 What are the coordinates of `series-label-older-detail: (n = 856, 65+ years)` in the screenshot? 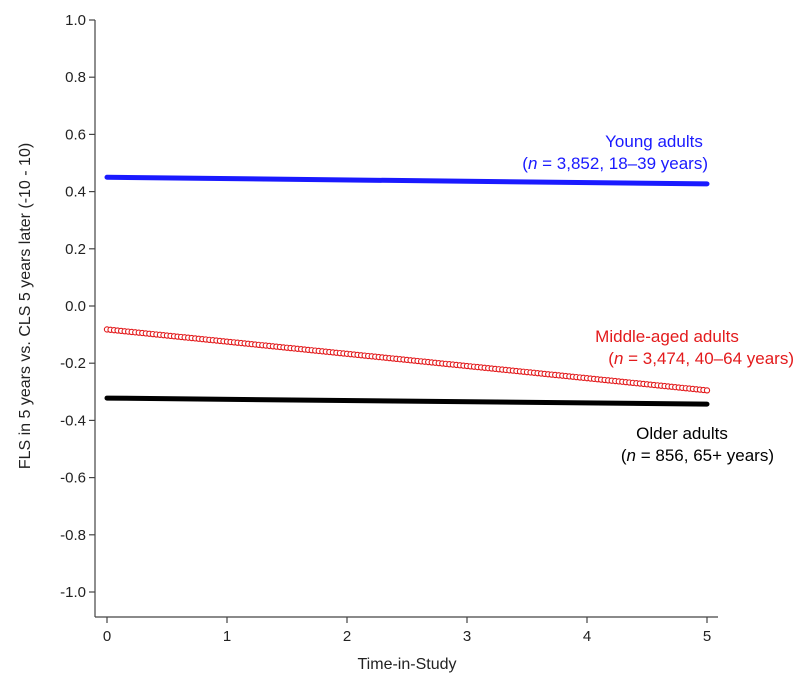 It's located at (697, 455).